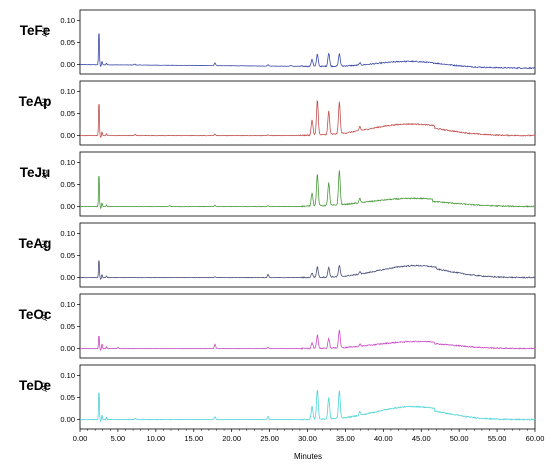 Image resolution: width=550 pixels, height=464 pixels. I want to click on x-tick-label: 5.00, so click(118, 438).